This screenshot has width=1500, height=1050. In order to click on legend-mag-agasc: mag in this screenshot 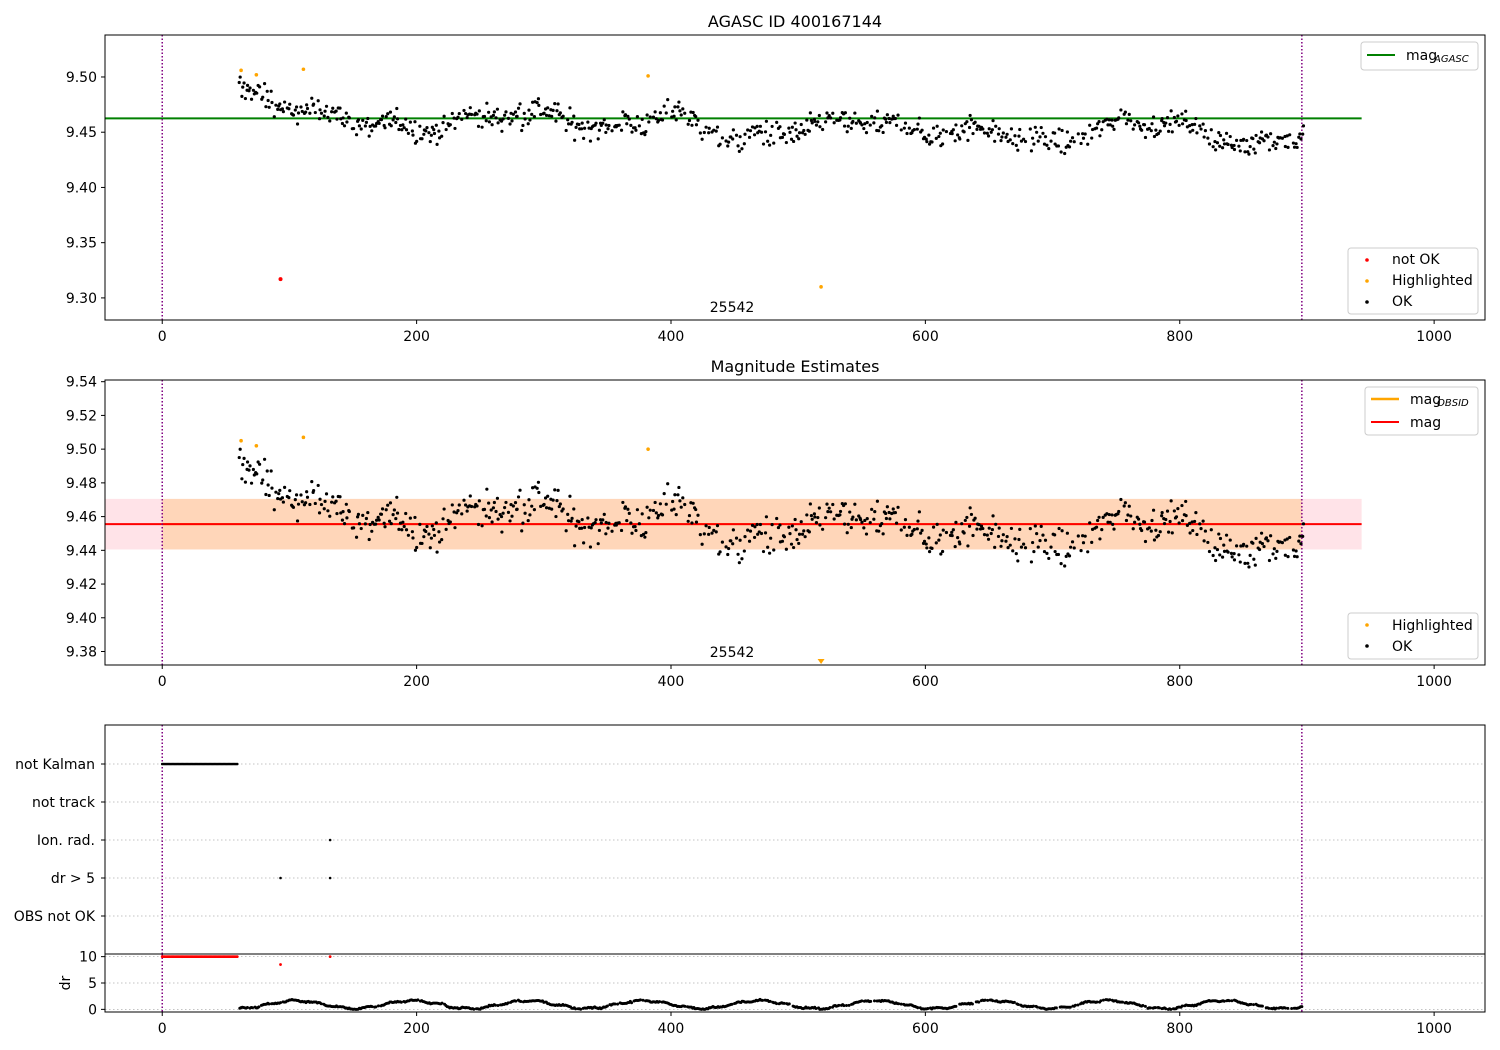, I will do `click(1421, 56)`.